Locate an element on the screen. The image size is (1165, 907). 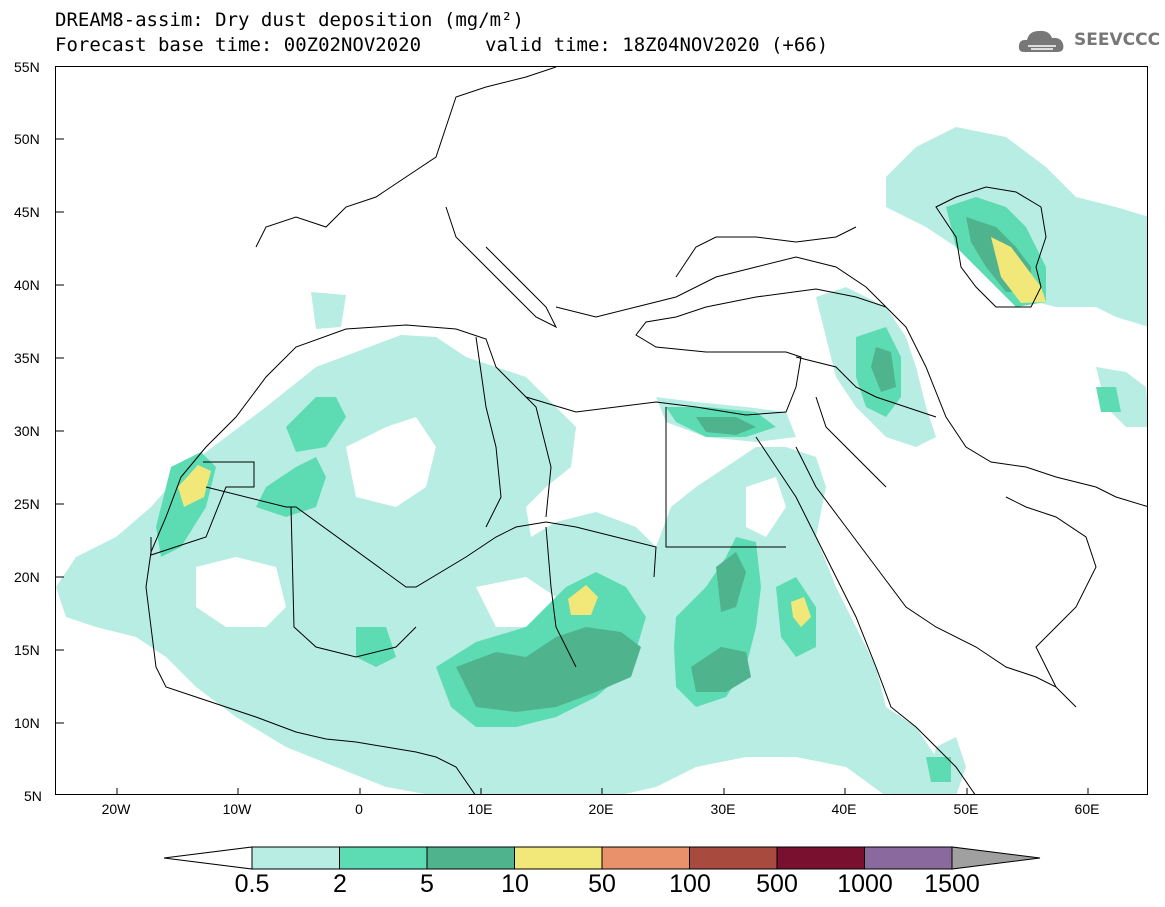
low-deposition-areas is located at coordinates (491, 522).